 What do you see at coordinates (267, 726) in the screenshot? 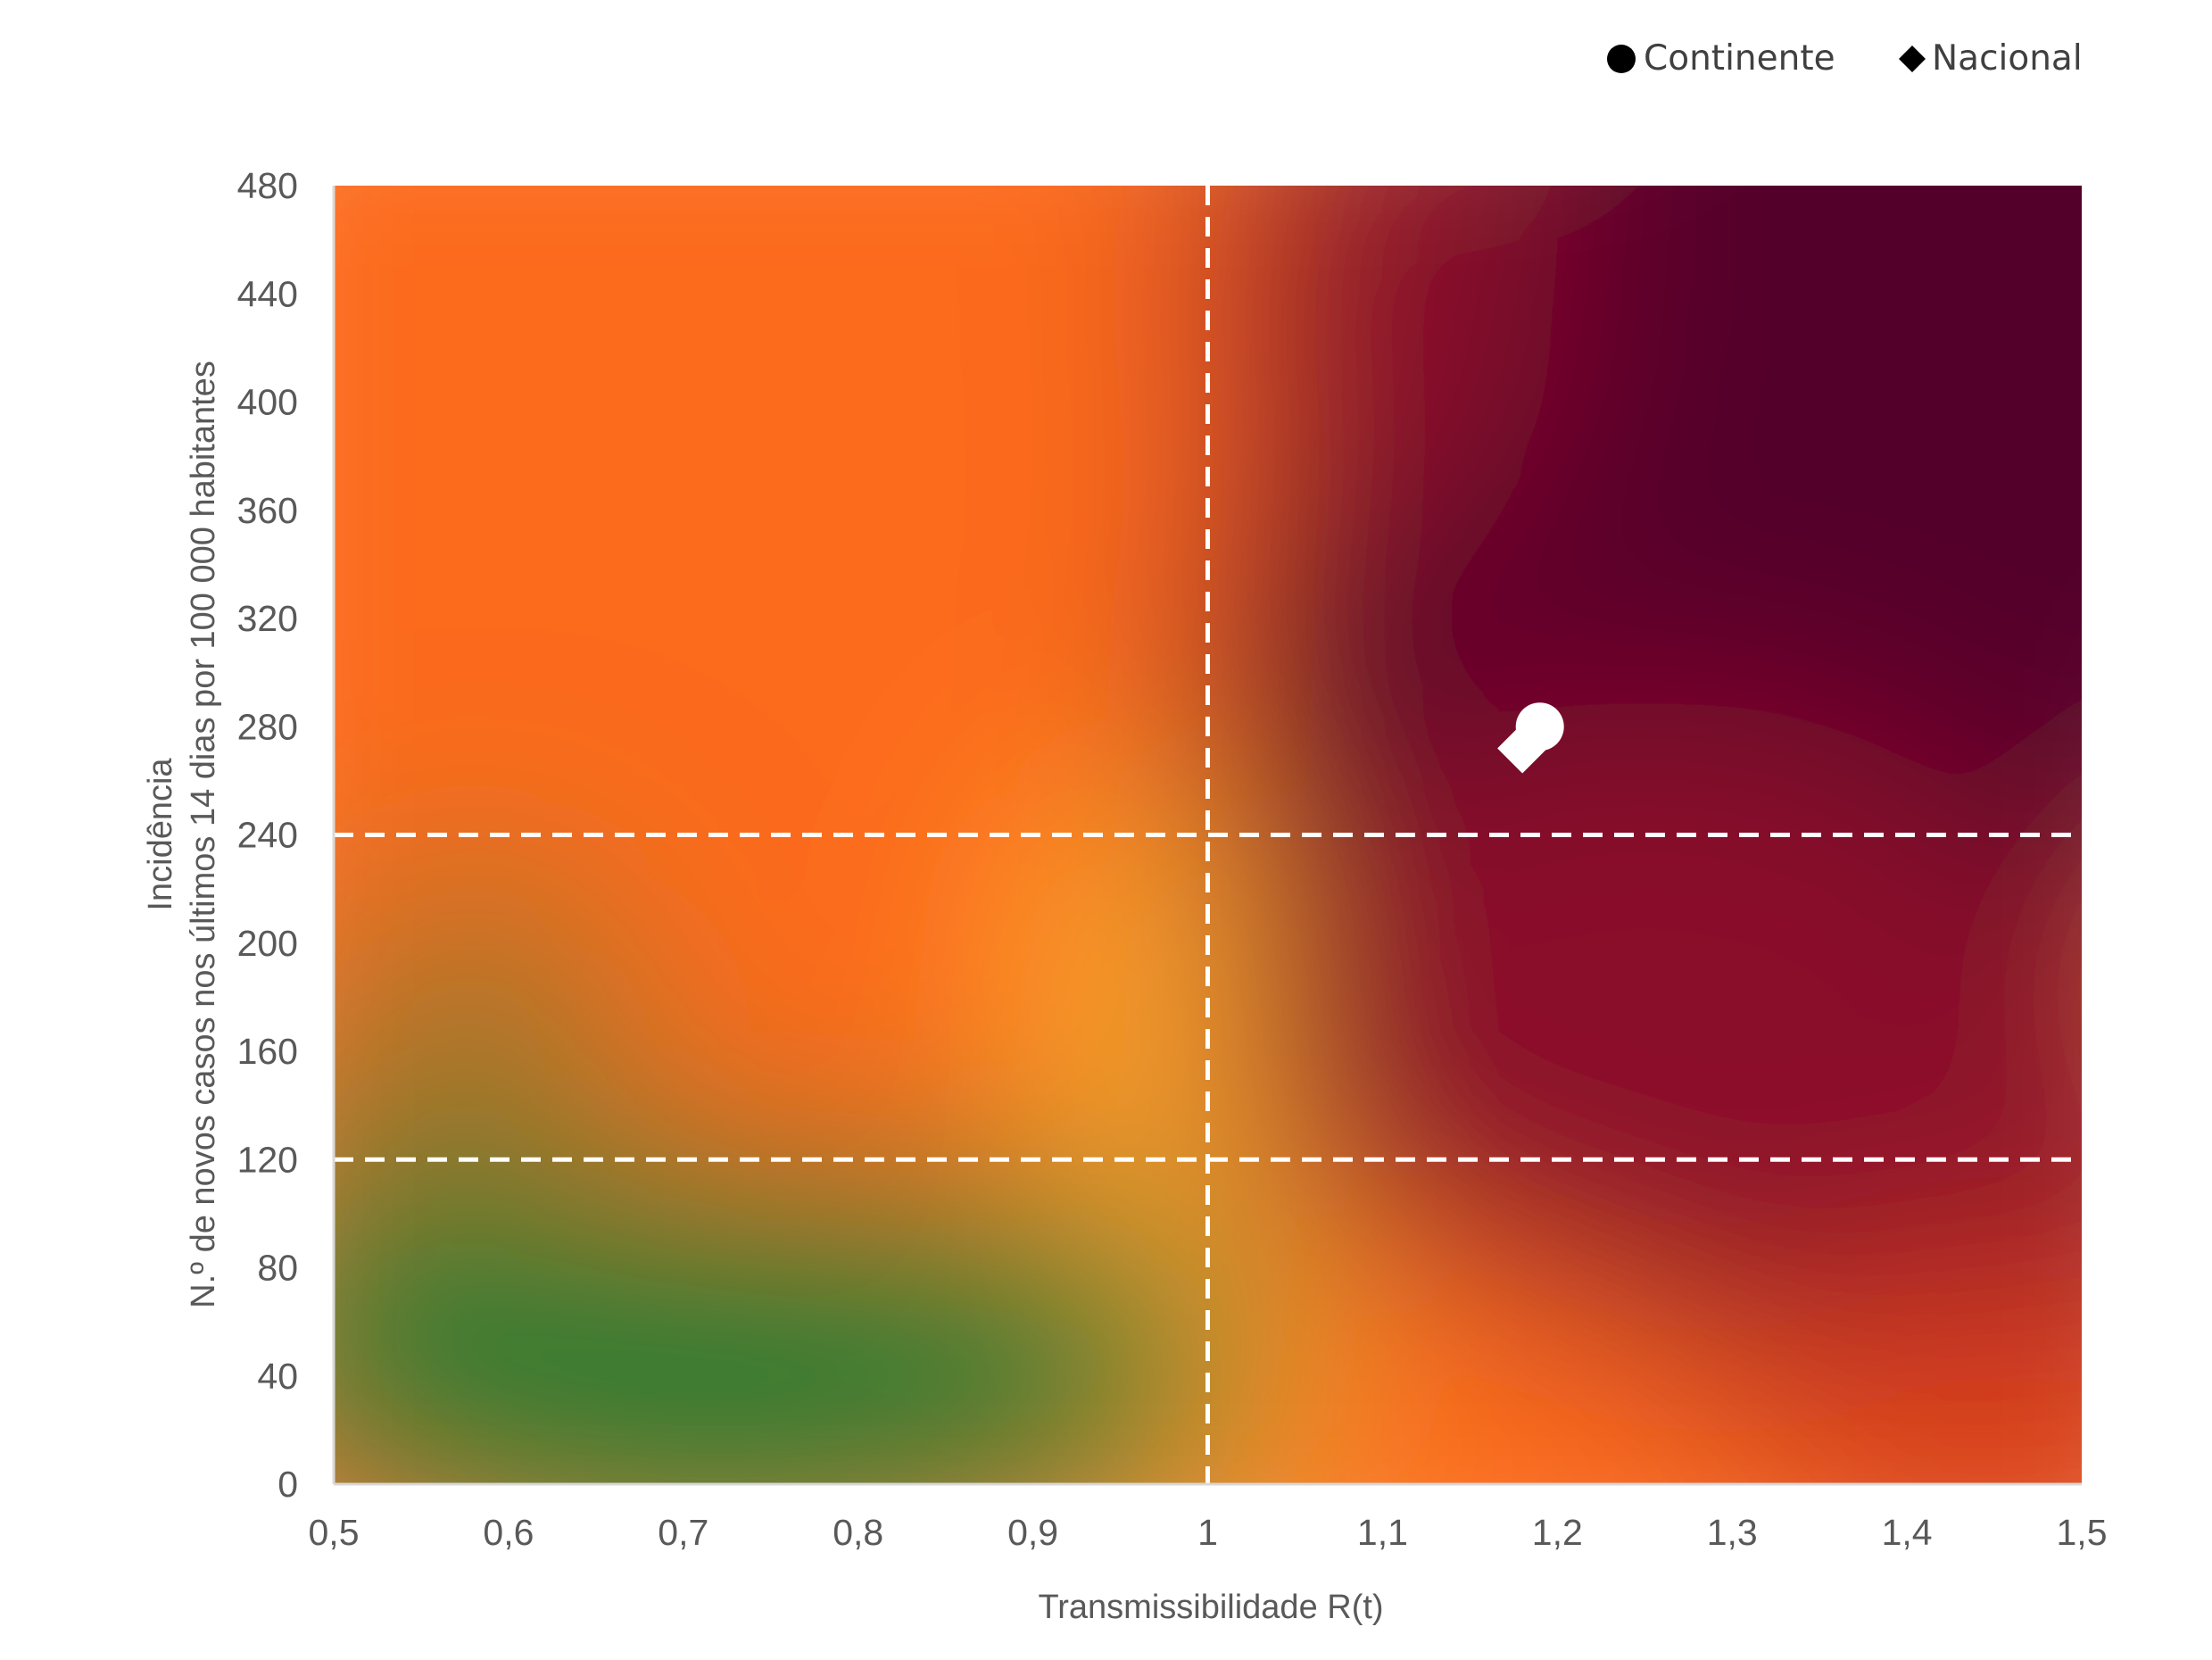
I see `y-tick-label: 280` at bounding box center [267, 726].